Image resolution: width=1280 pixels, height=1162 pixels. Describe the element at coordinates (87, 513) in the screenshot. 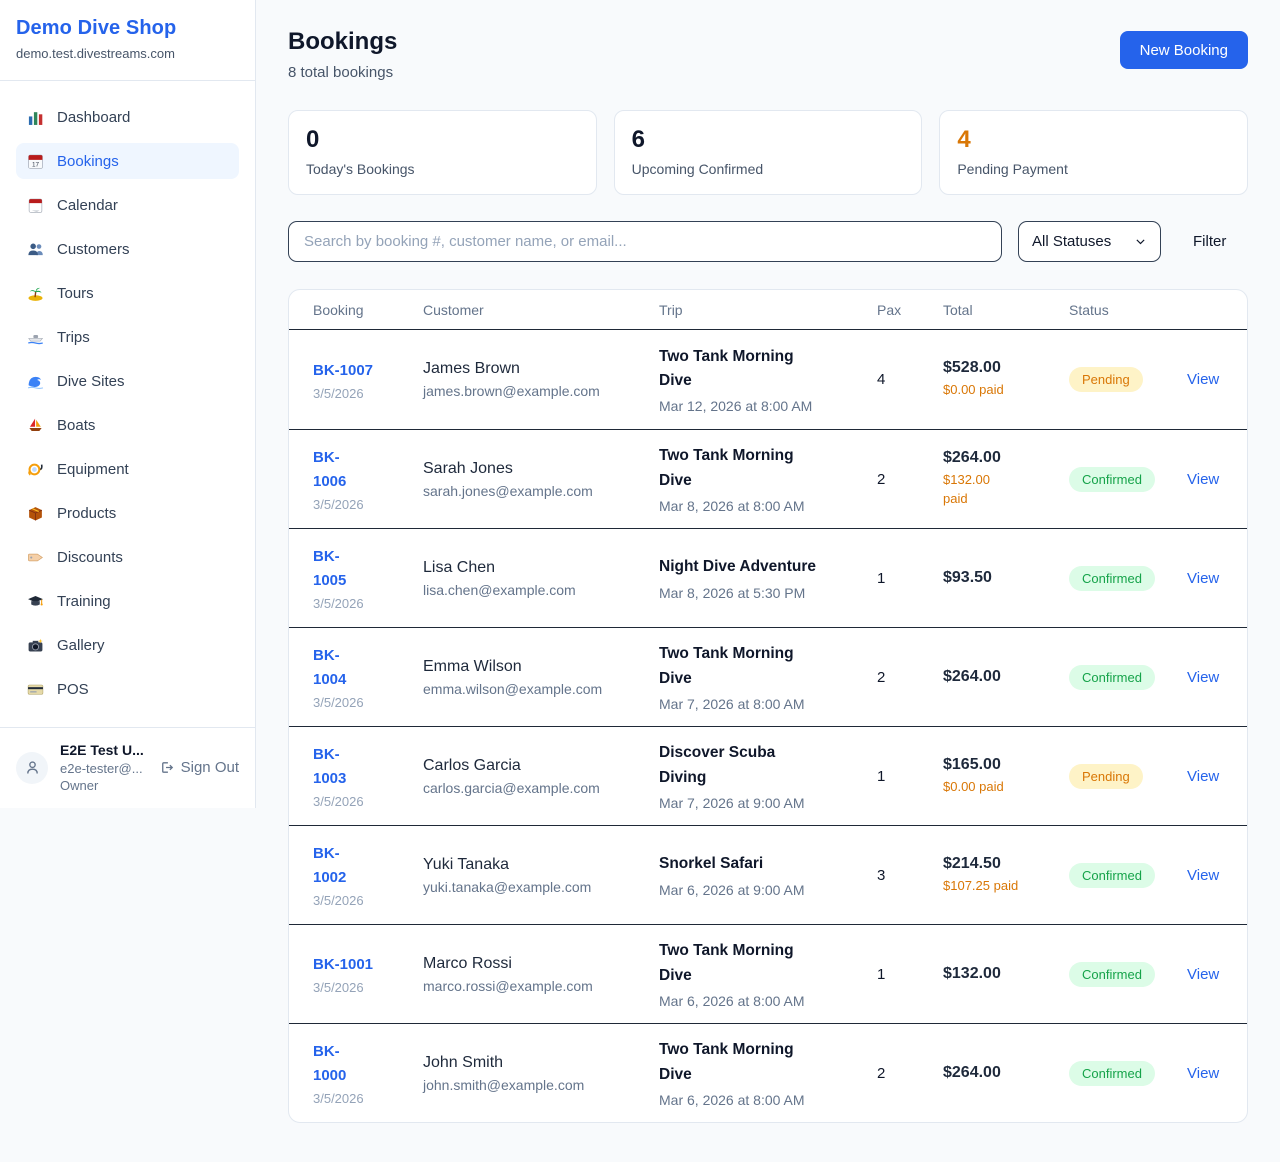

I see `sidebar-item-label: Products` at that location.